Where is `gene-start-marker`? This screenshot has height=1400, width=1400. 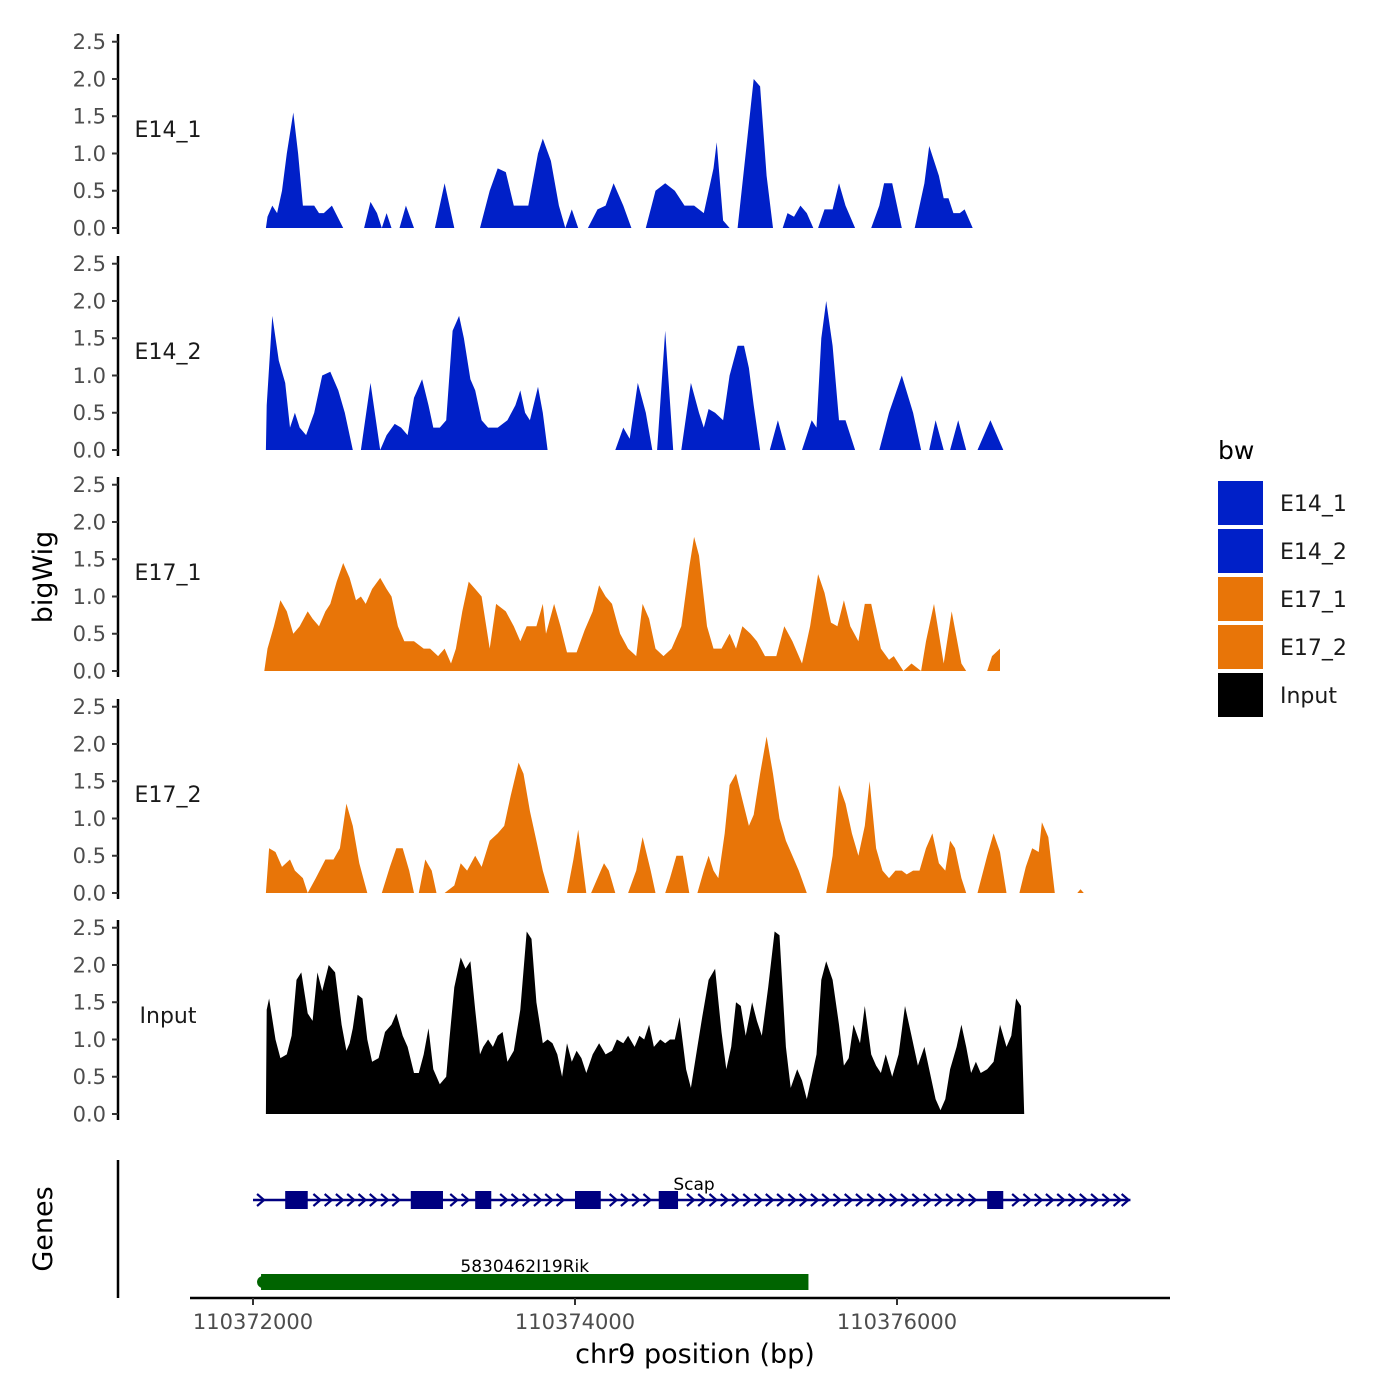 gene-start-marker is located at coordinates (263, 1282).